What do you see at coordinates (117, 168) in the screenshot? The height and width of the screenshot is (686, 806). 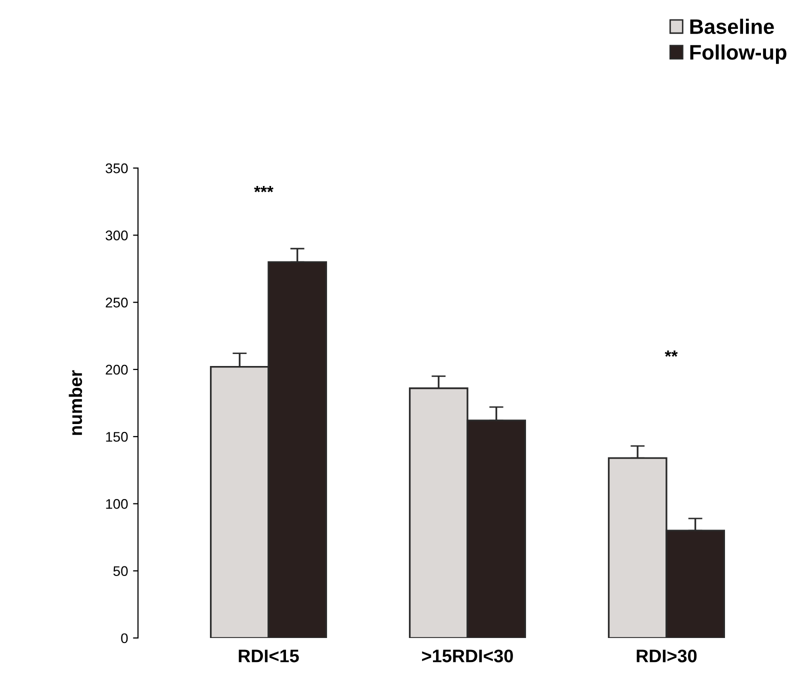 I see `y-tick-label: 350` at bounding box center [117, 168].